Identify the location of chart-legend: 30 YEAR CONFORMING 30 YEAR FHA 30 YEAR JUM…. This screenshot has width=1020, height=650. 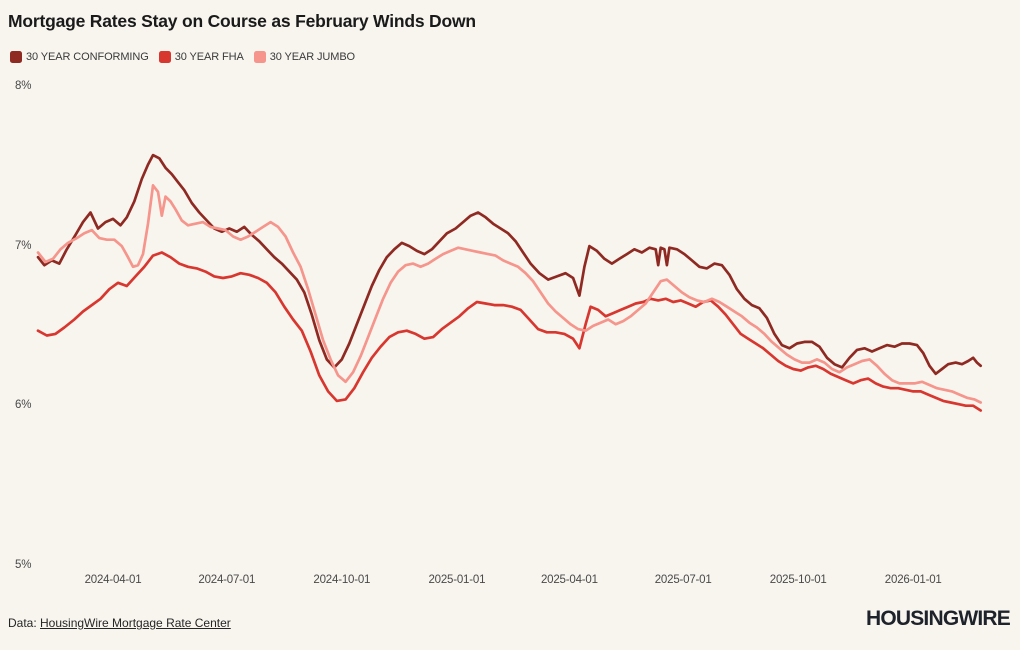
(182, 57).